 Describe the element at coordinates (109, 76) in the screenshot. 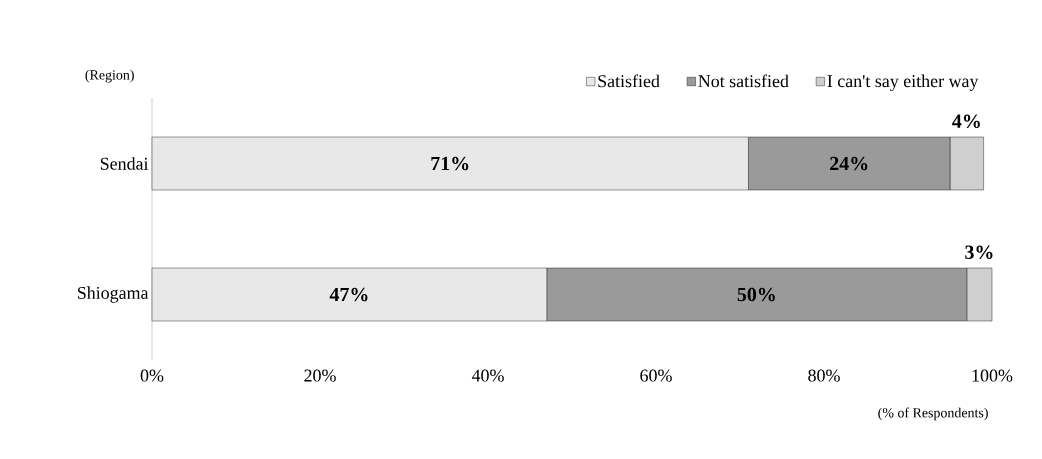

I see `y-axis-title: (Region)` at that location.